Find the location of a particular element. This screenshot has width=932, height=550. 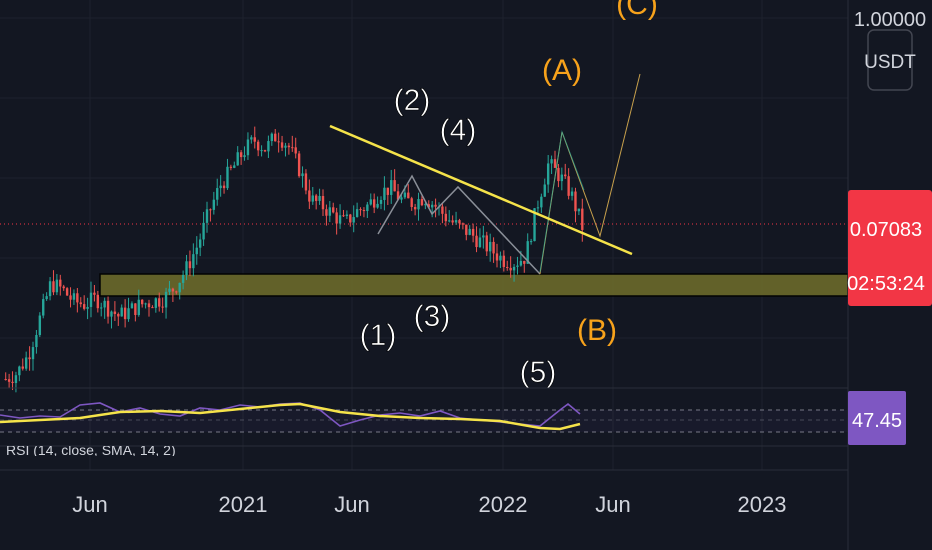

rsi-legend: RSI (14, close, SMA, 14, 2) is located at coordinates (91, 450).